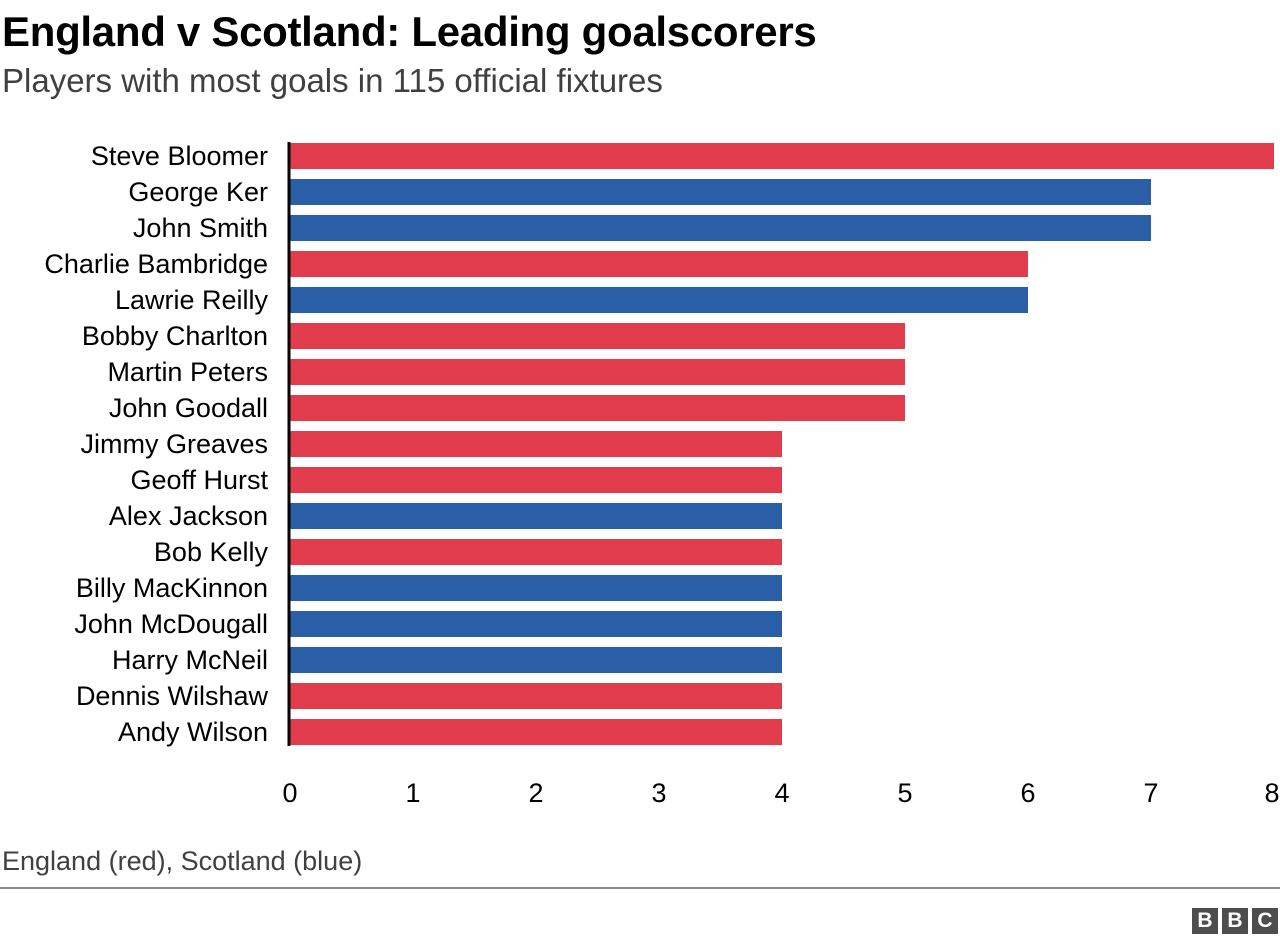 The image size is (1280, 944). What do you see at coordinates (179, 156) in the screenshot?
I see `category-label: Steve Bloomer` at bounding box center [179, 156].